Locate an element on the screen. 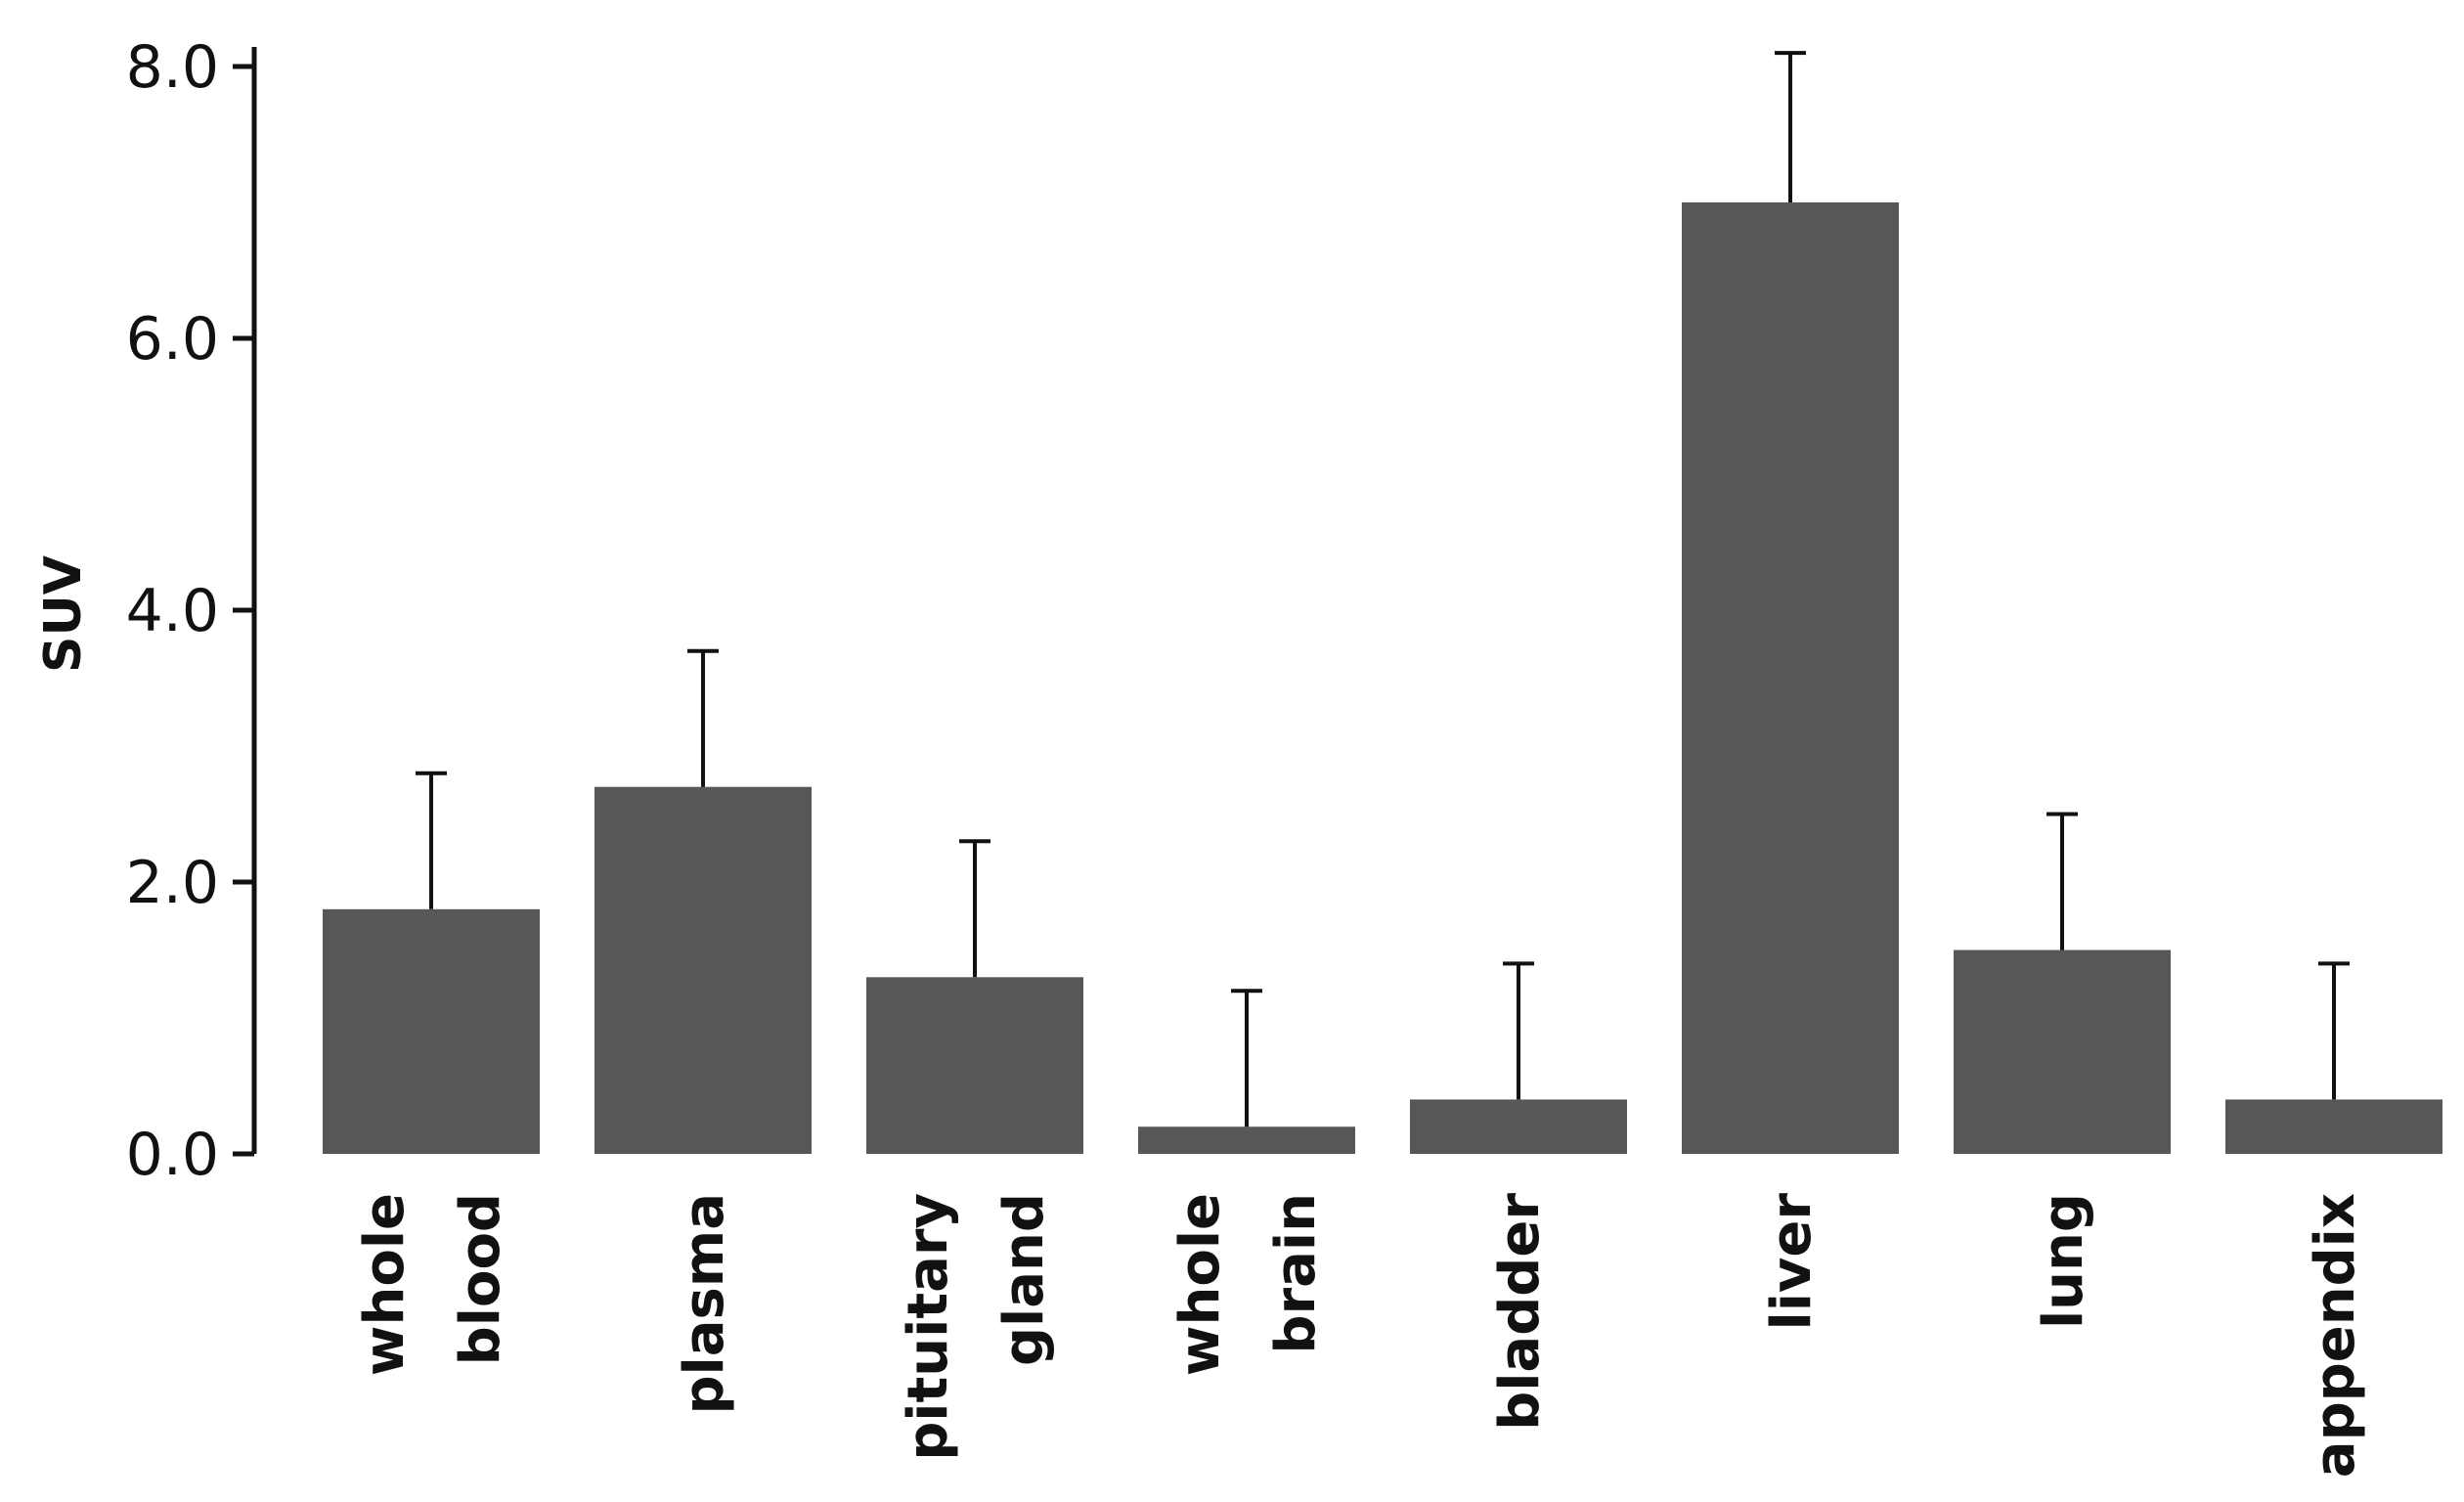 Image resolution: width=2464 pixels, height=1502 pixels. x-category-label: blood is located at coordinates (480, 1279).